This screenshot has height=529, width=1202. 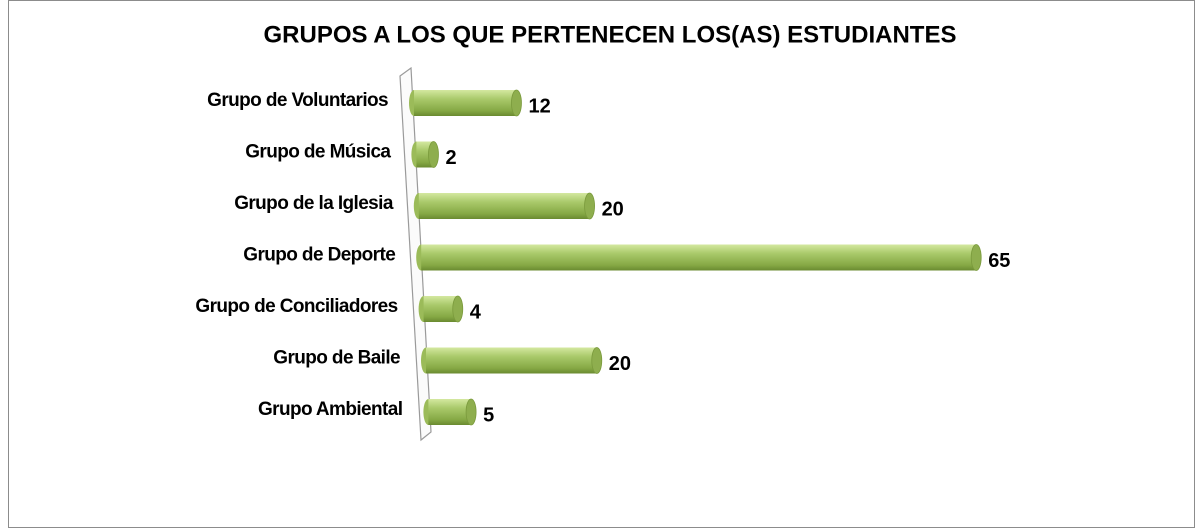 I want to click on data-label: 2, so click(x=450, y=158).